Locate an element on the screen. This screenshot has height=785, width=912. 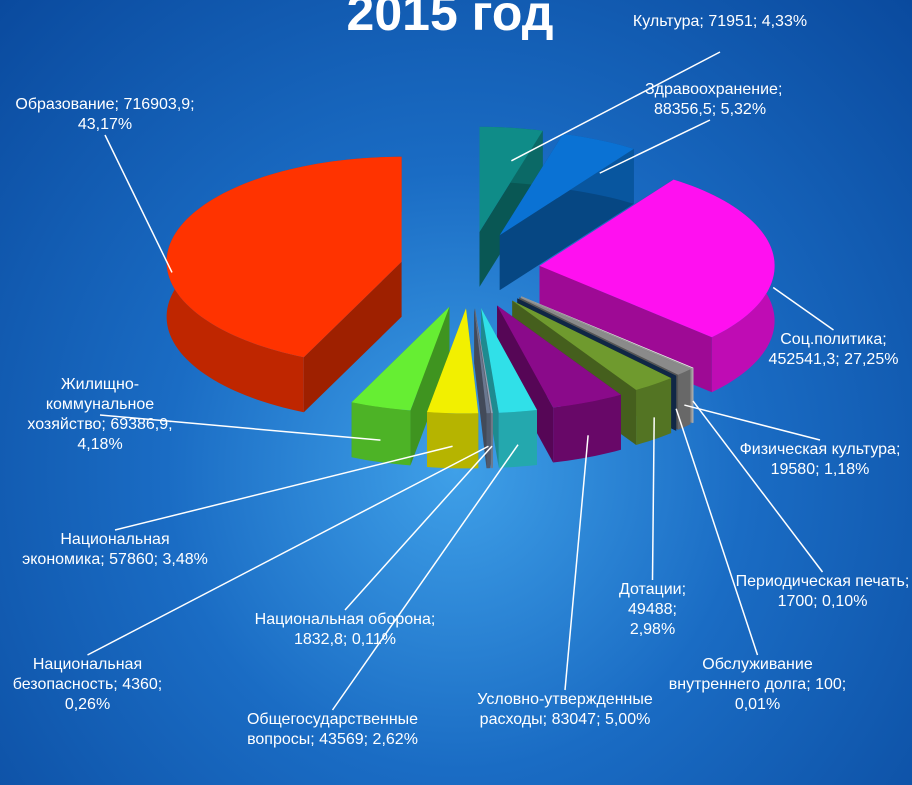
label-percent: 4,33% is located at coordinates (784, 21).